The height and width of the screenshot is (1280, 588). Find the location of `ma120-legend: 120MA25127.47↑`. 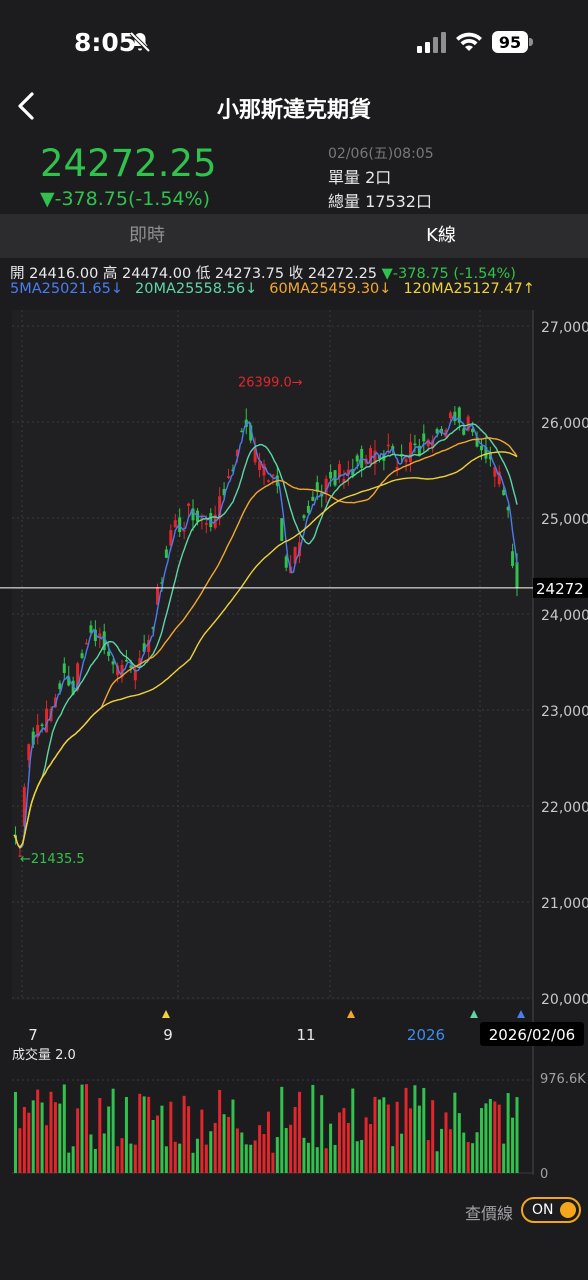

ma120-legend: 120MA25127.47↑ is located at coordinates (469, 289).